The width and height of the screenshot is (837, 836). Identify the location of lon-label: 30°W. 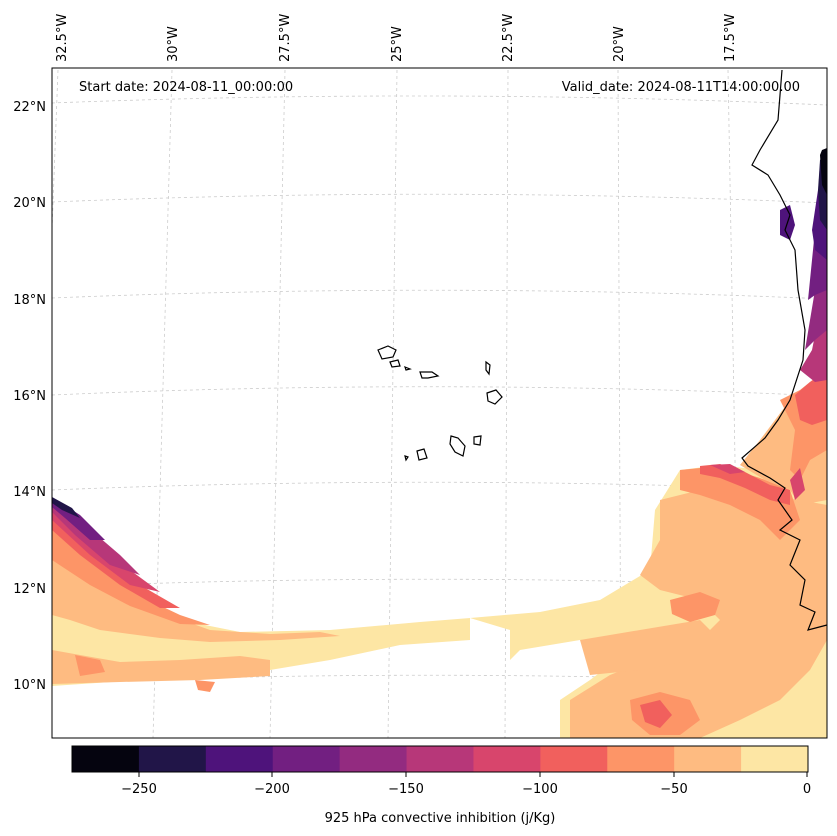
(173, 44).